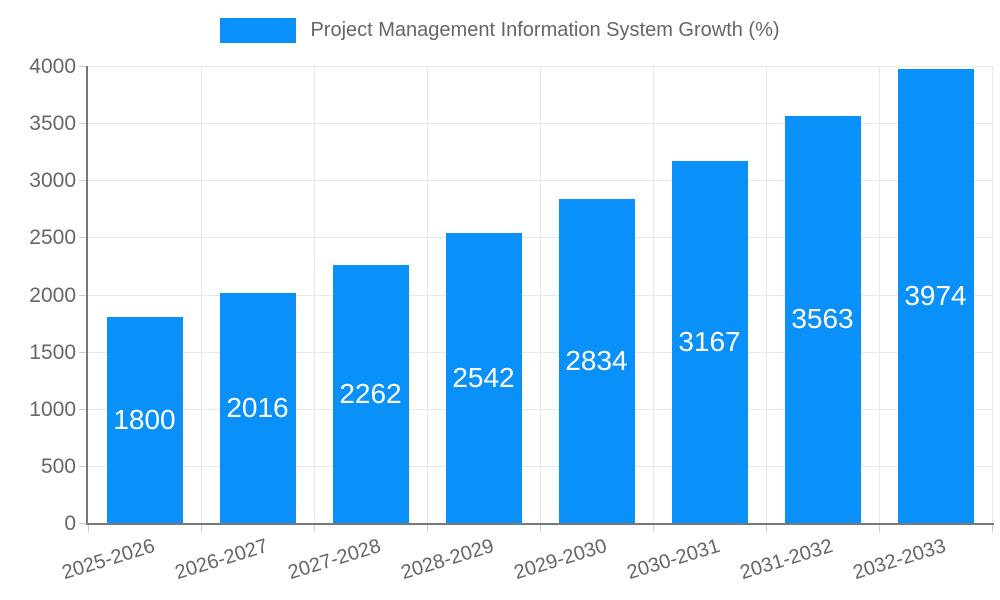 This screenshot has width=1000, height=600. I want to click on y-tick-label: 4000, so click(52, 66).